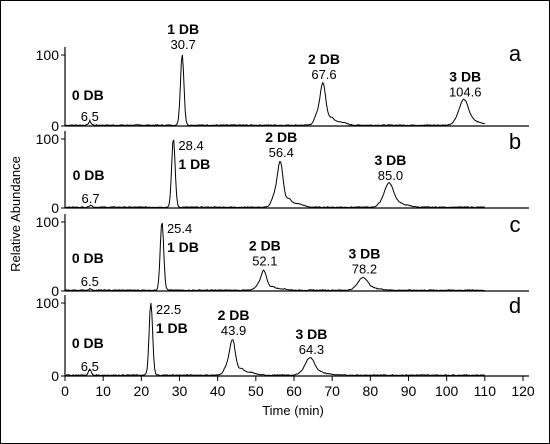  Describe the element at coordinates (311, 349) in the screenshot. I see `peak-time-label: 64.3` at that location.